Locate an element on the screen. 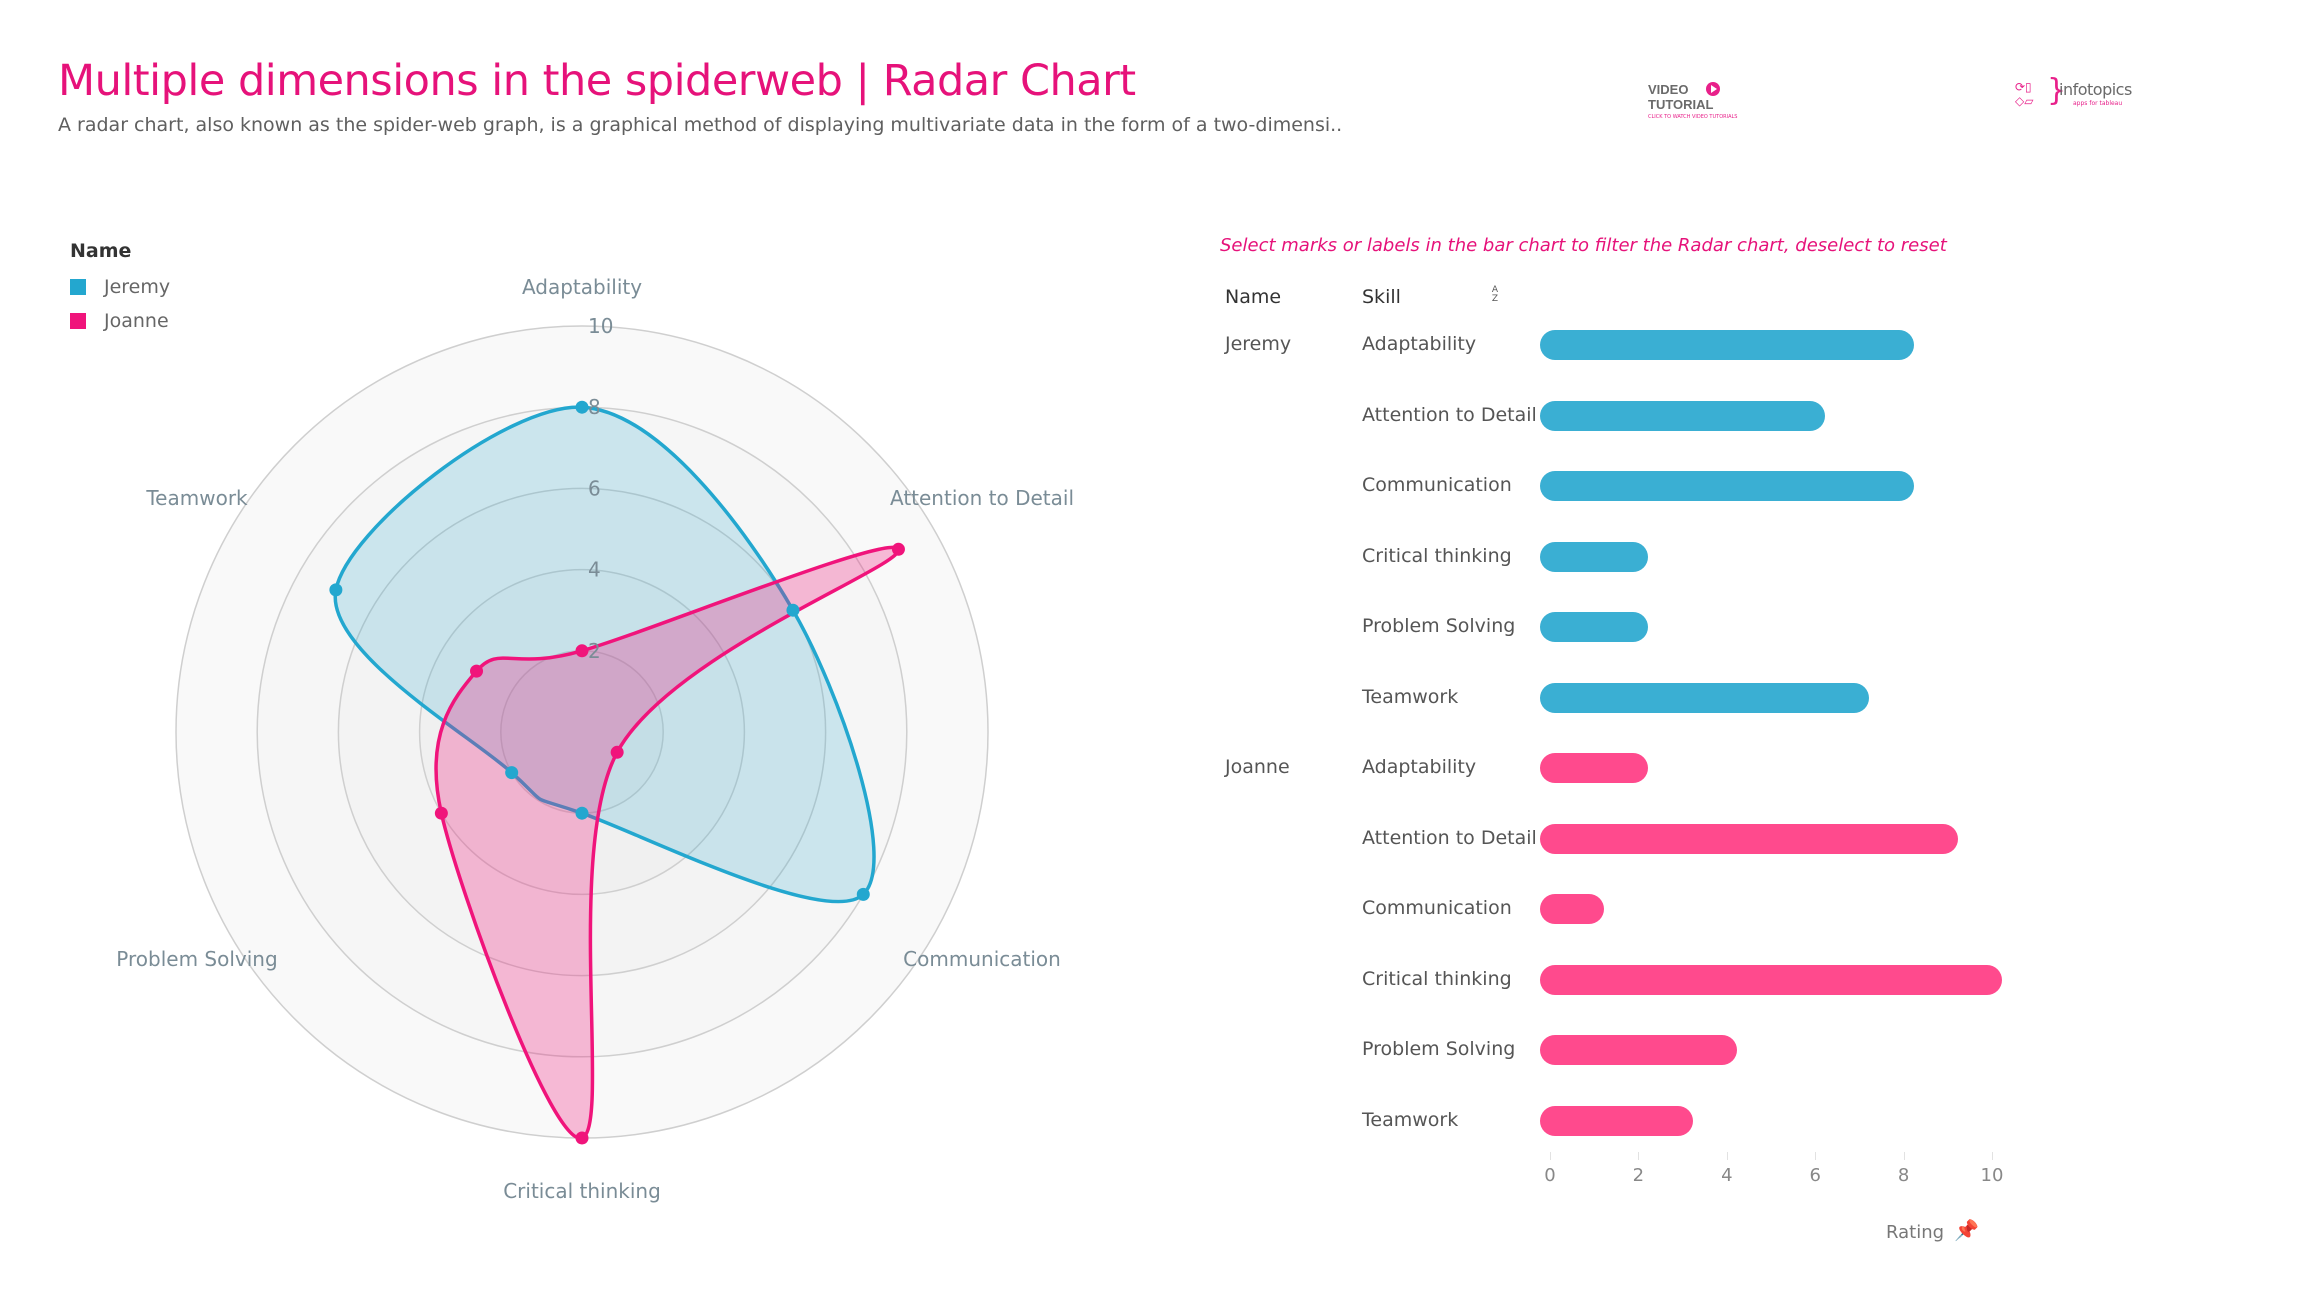 The image size is (2304, 1290). bar-skill-label-joanne-critical-thinking: Critical thinking is located at coordinates (1437, 978).